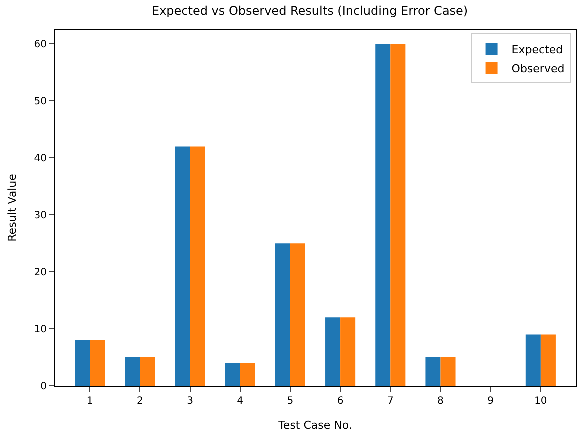 The image size is (585, 438). What do you see at coordinates (40, 45) in the screenshot?
I see `y-tick-label: 60` at bounding box center [40, 45].